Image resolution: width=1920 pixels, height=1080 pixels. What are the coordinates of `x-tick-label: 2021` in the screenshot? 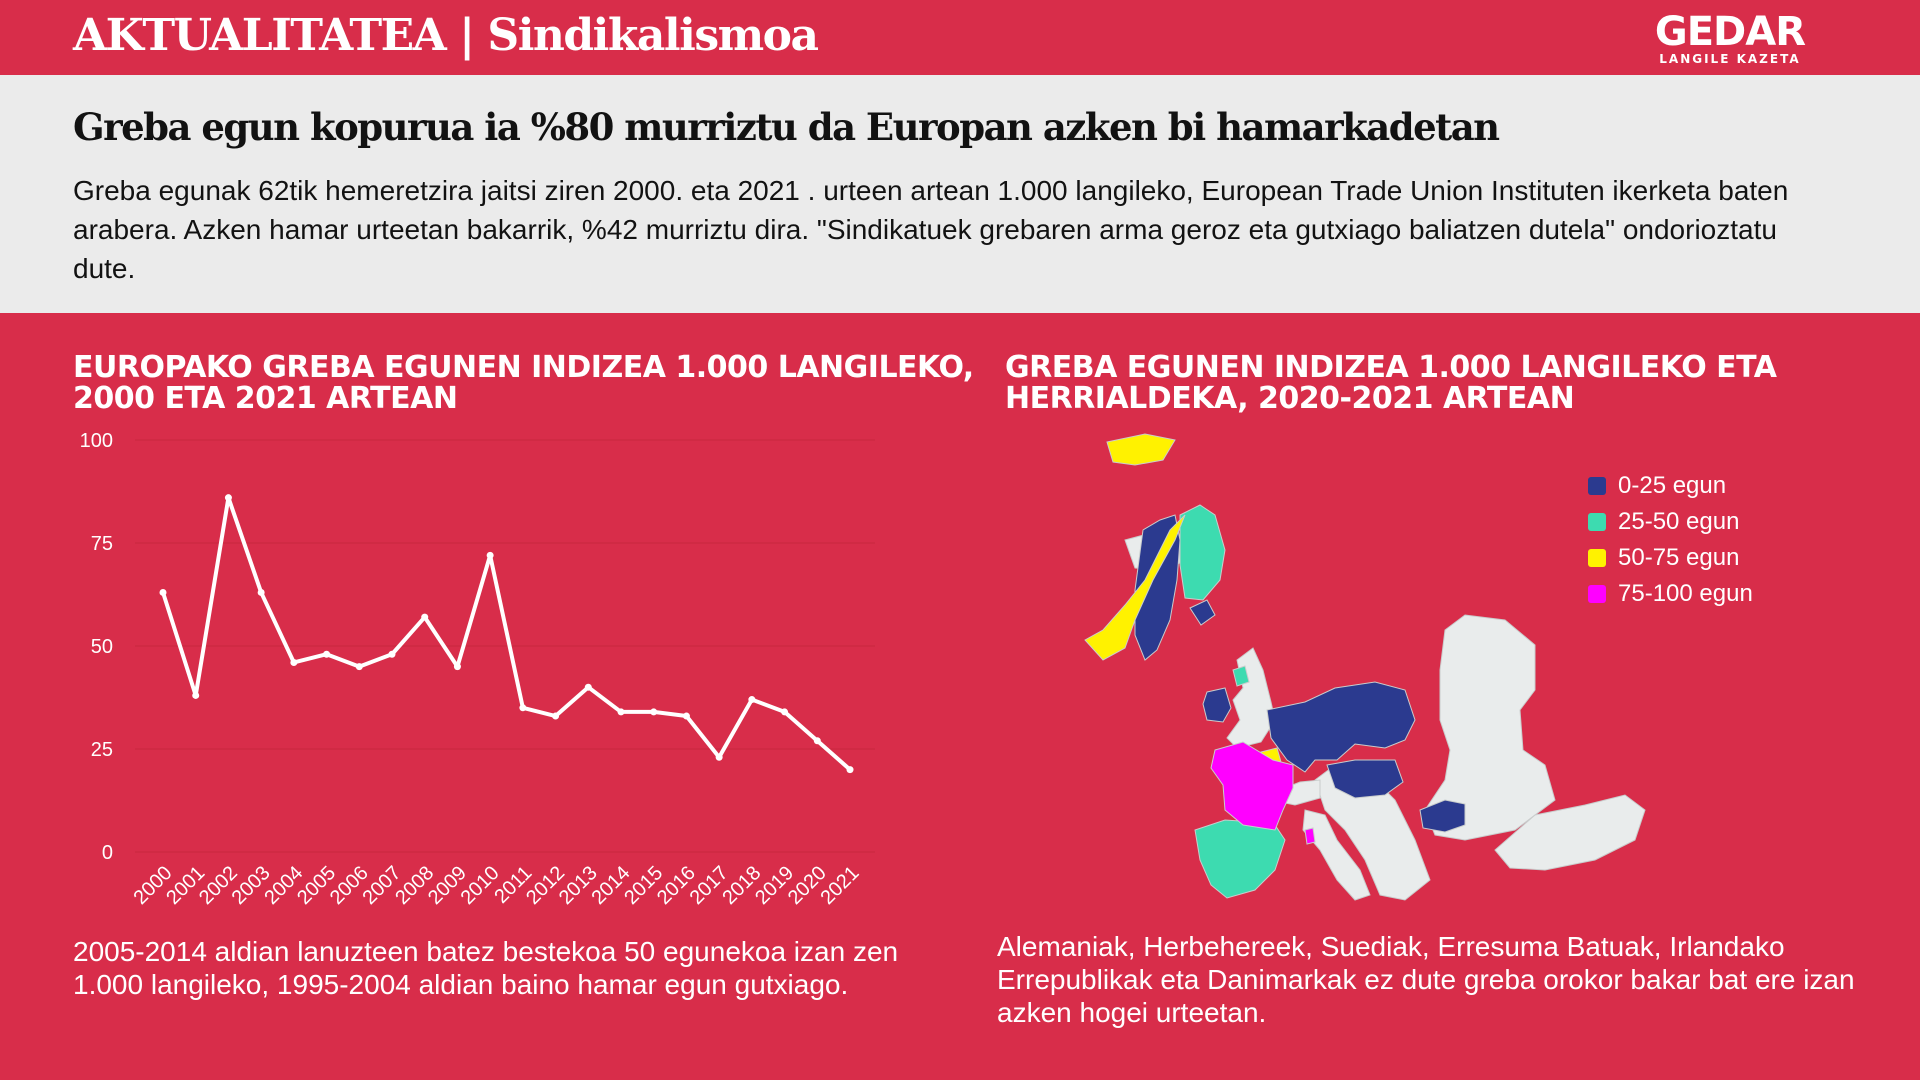 It's located at (840, 885).